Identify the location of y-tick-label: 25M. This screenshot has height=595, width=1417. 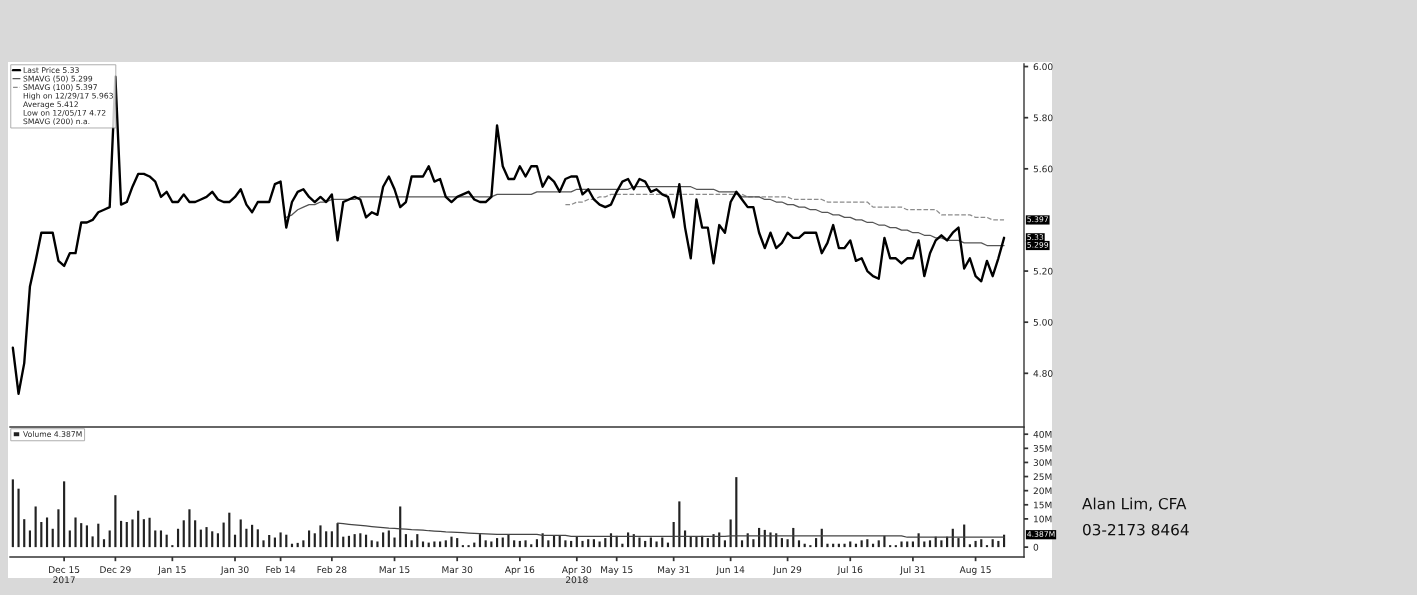
(1042, 477).